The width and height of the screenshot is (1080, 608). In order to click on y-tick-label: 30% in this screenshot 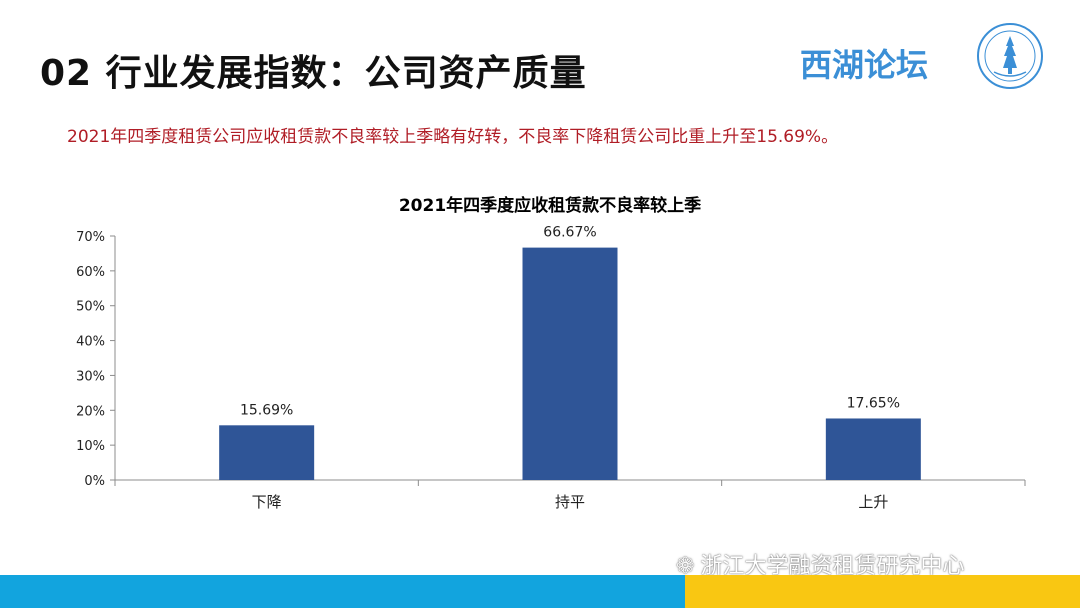, I will do `click(90, 376)`.